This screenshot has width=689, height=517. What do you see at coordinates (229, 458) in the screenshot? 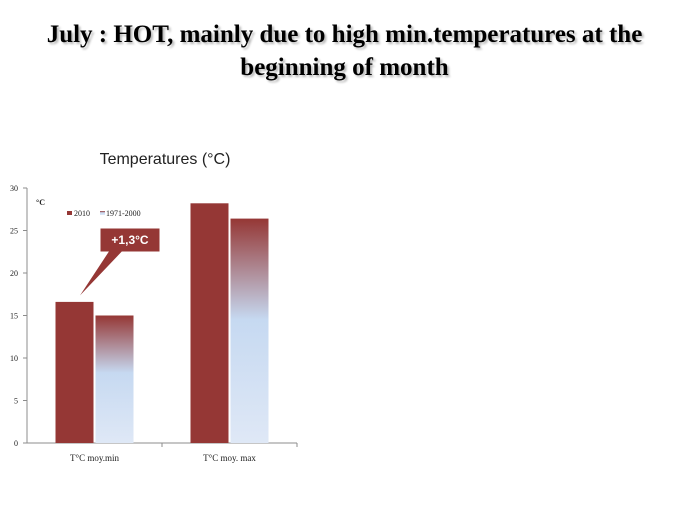
I see `x-category-label: T°C moy. max` at bounding box center [229, 458].